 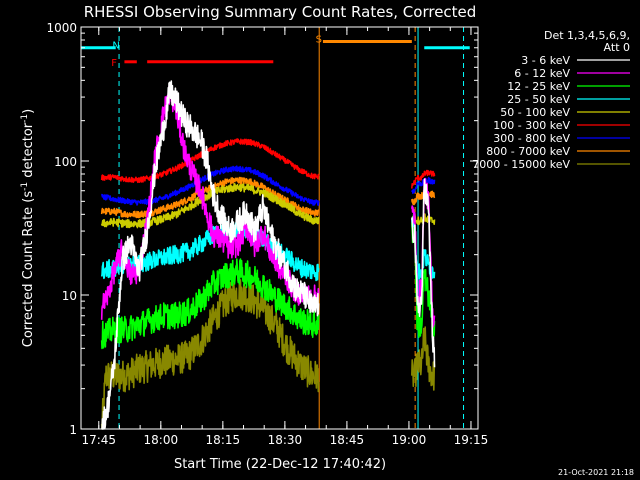 I want to click on x-tick-label: 17:45, so click(x=98, y=440).